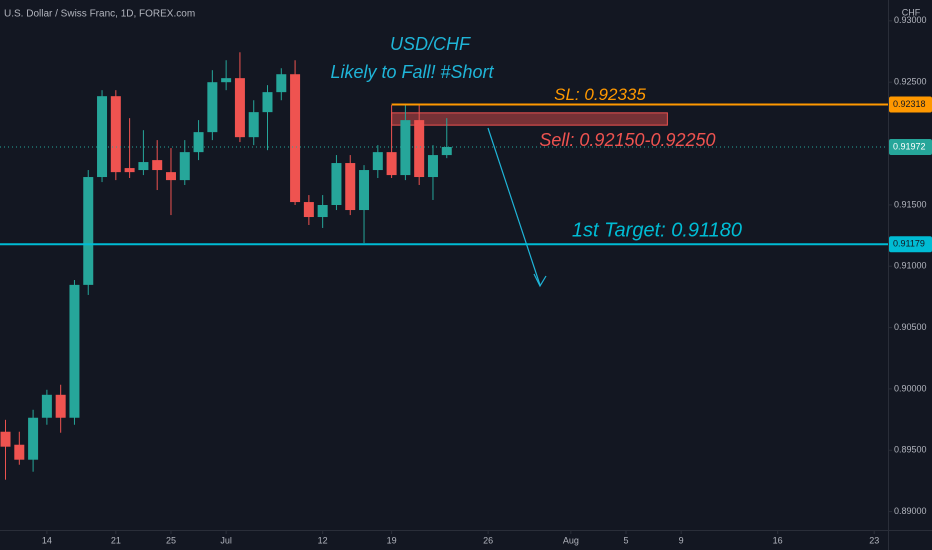  Describe the element at coordinates (571, 540) in the screenshot. I see `x-tick-label: Aug` at that location.